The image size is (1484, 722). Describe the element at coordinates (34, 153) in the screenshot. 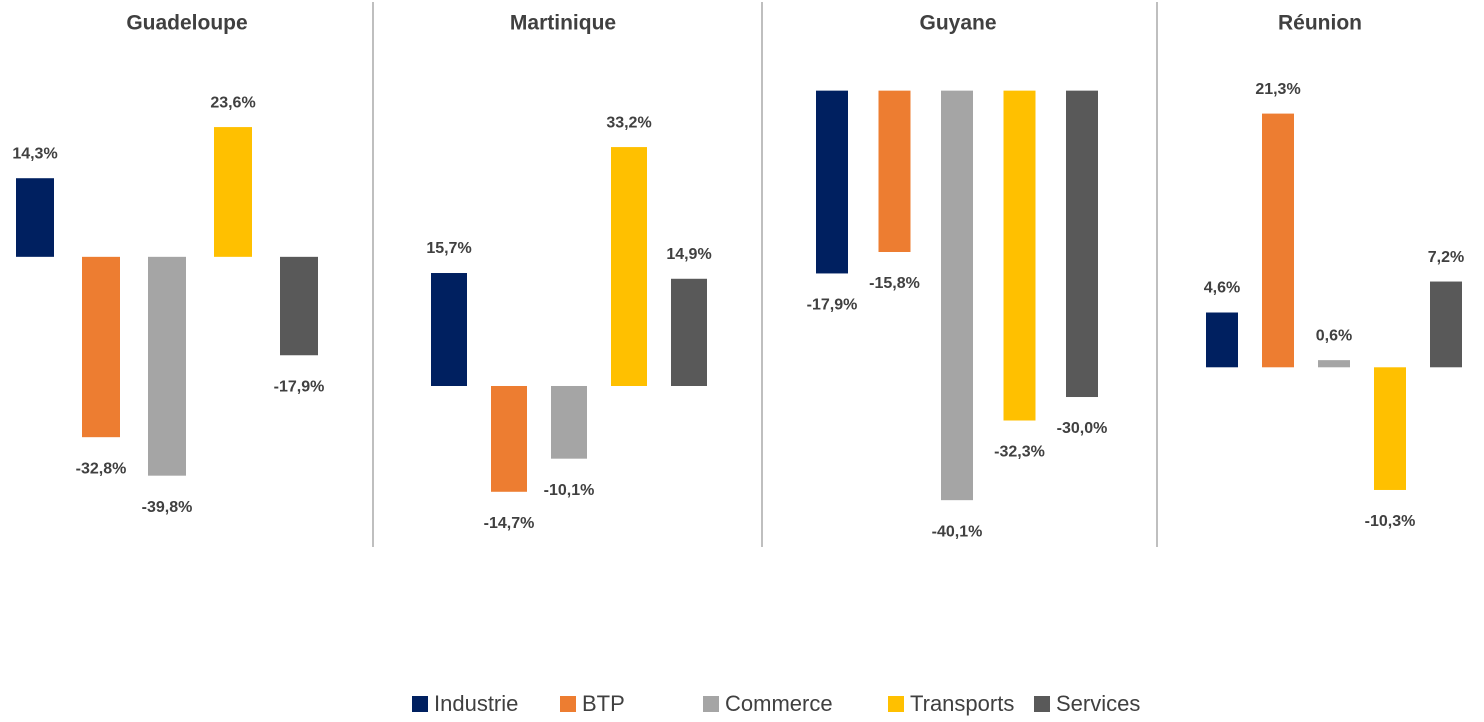

I see `value-label: 14,3%` at that location.